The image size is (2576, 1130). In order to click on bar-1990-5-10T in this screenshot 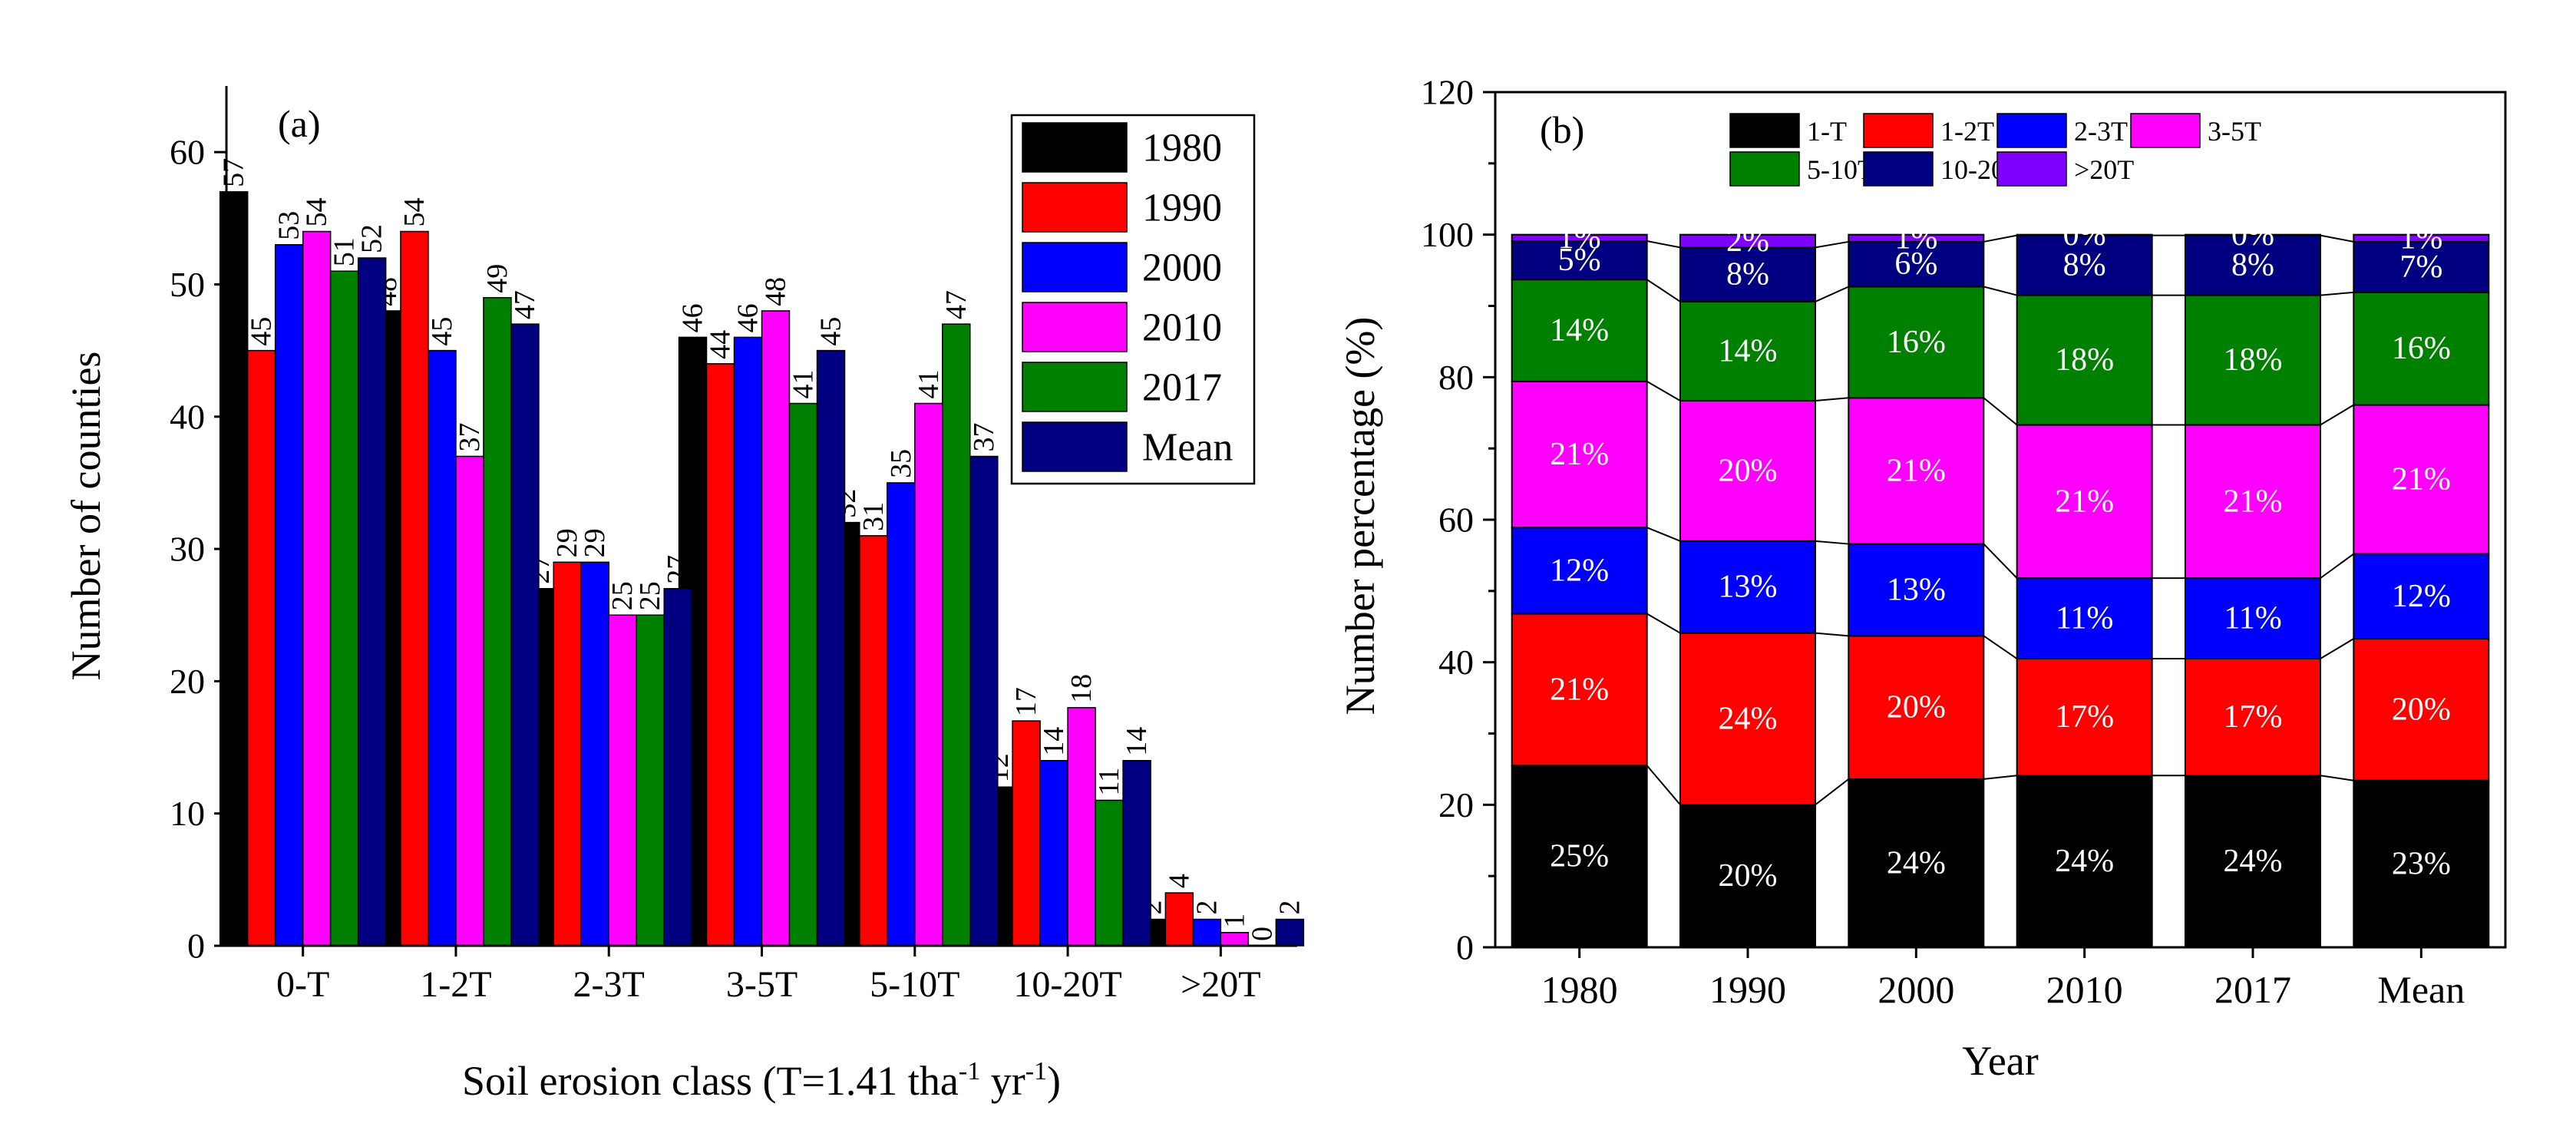, I will do `click(873, 741)`.